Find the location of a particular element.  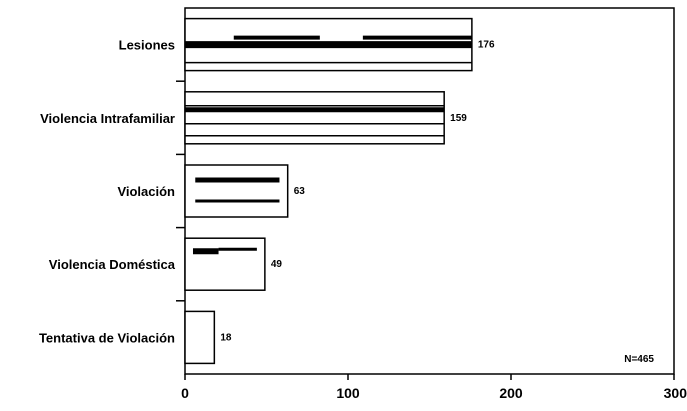

x-tick-label: 200 is located at coordinates (511, 393).